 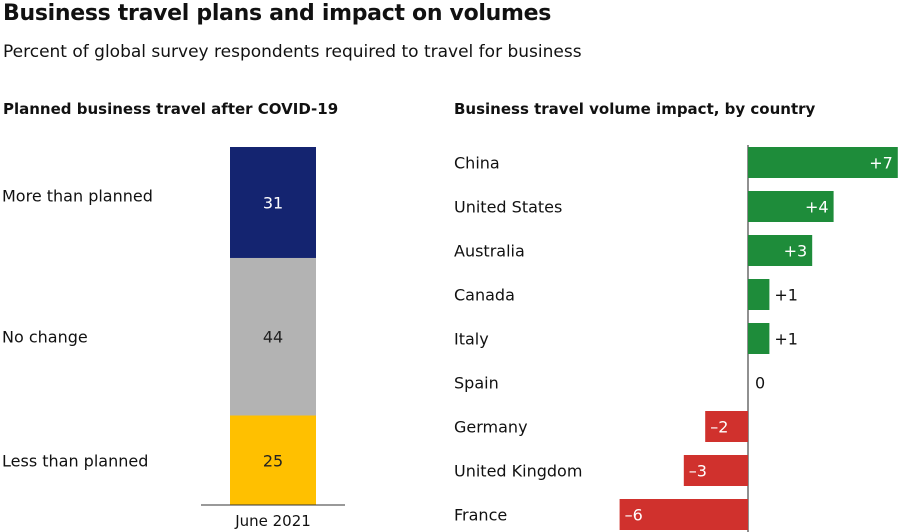 What do you see at coordinates (760, 383) in the screenshot?
I see `bar-value-label: 0` at bounding box center [760, 383].